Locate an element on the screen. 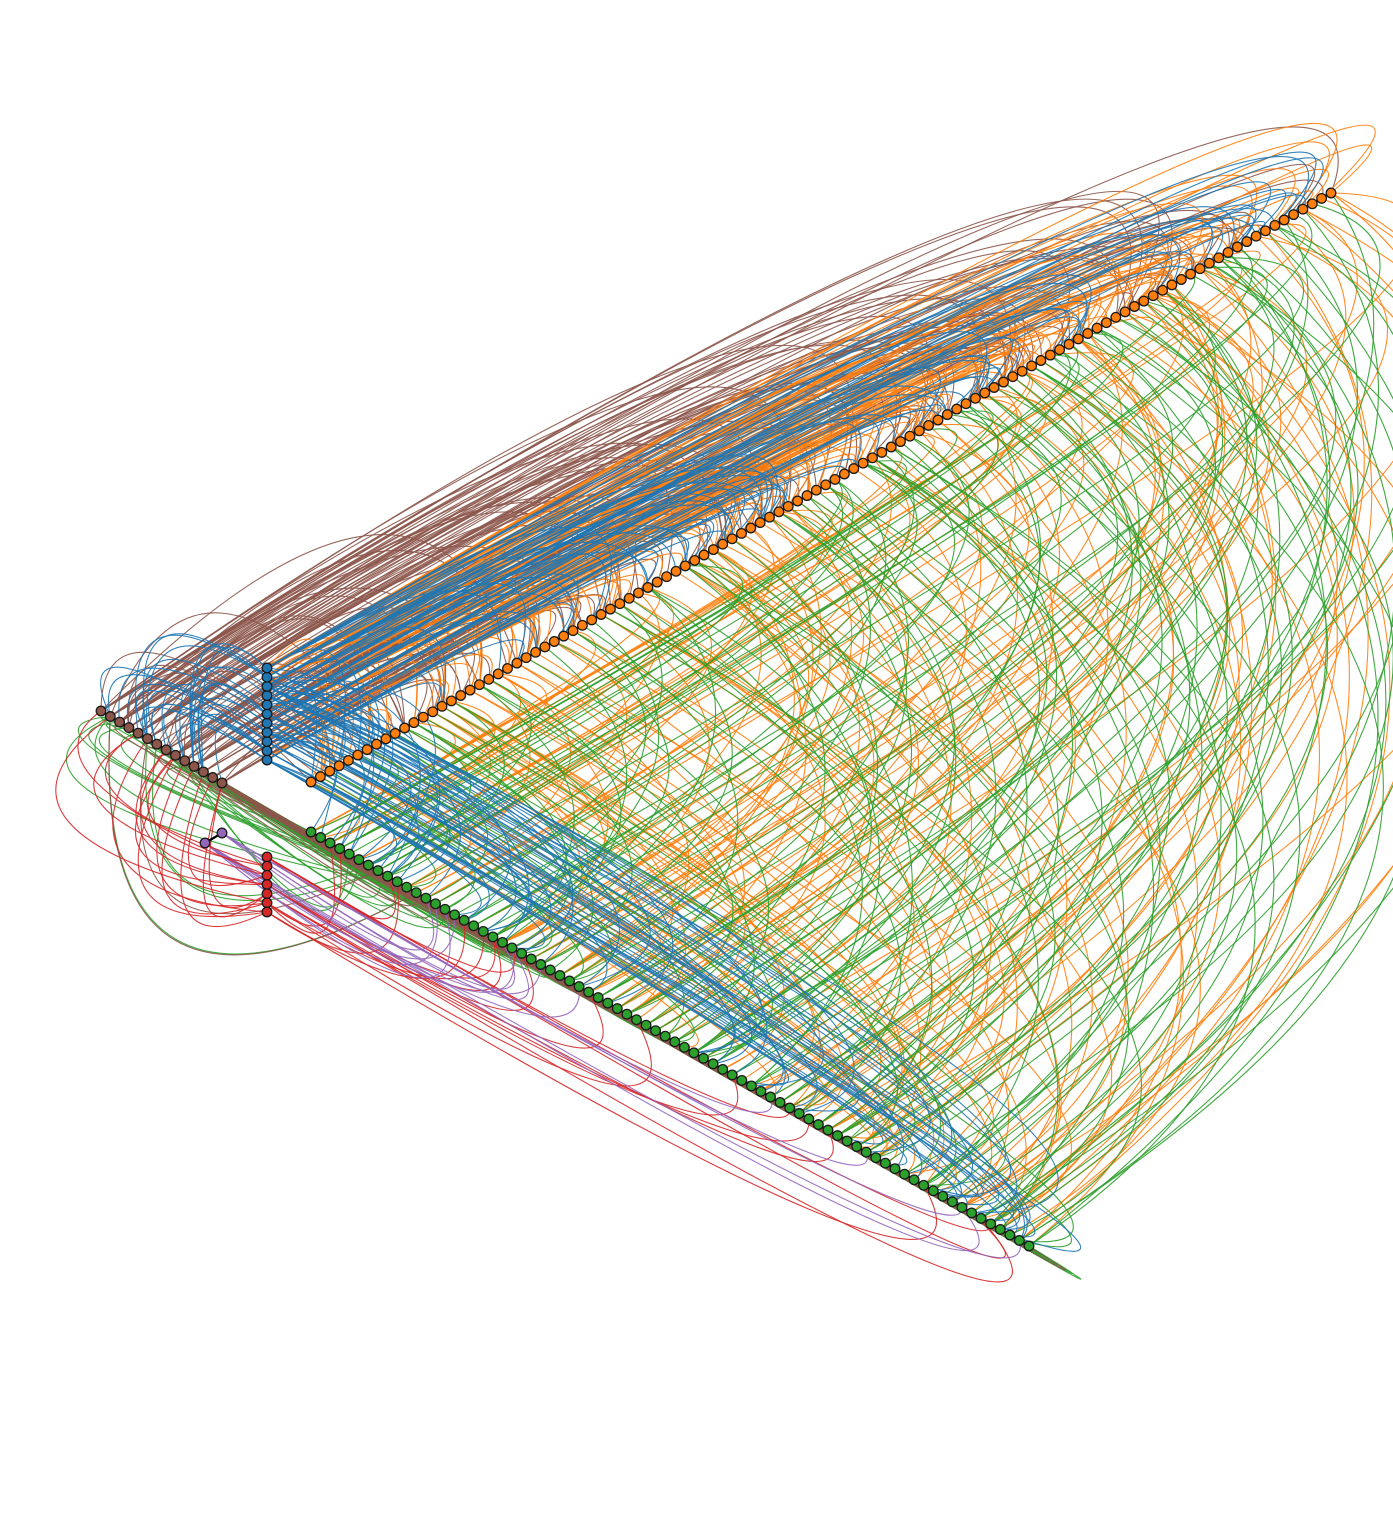 This screenshot has width=1393, height=1518. edge-green-axis-brown-axis is located at coordinates (237, 799).